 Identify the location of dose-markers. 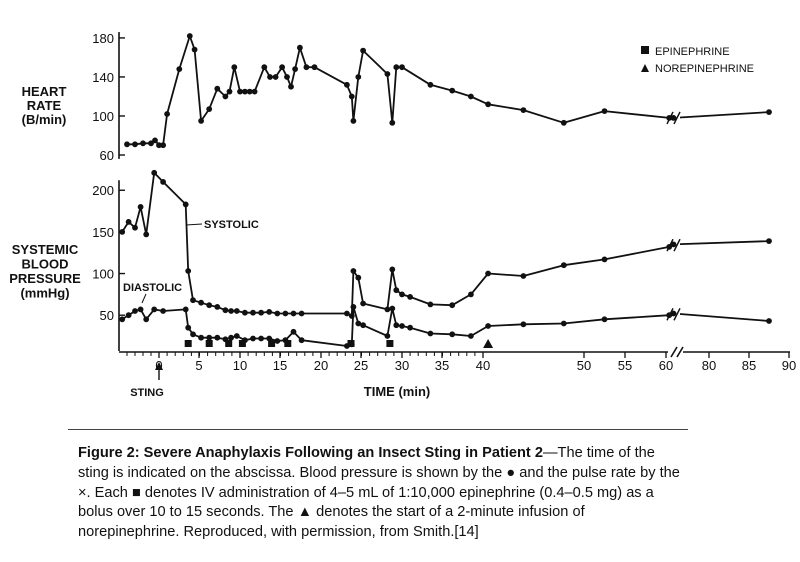
(339, 343).